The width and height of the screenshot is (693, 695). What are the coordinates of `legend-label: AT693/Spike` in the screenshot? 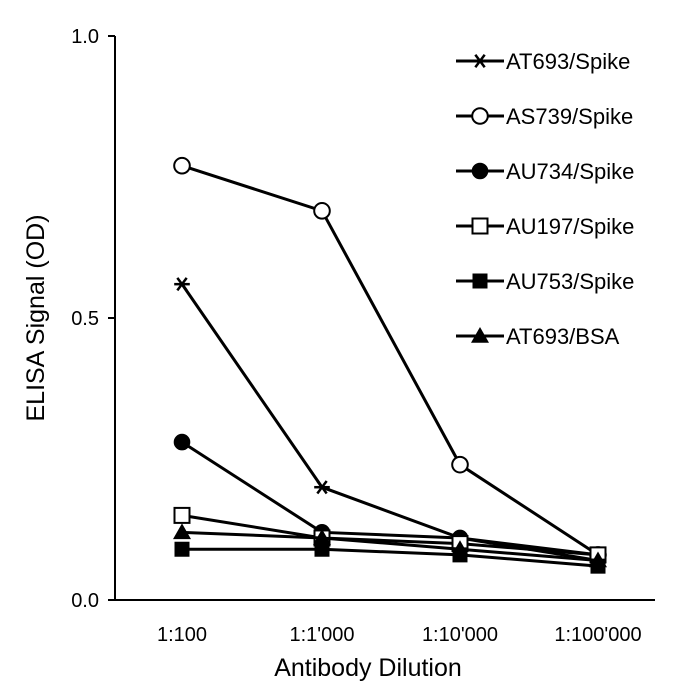 It's located at (568, 61).